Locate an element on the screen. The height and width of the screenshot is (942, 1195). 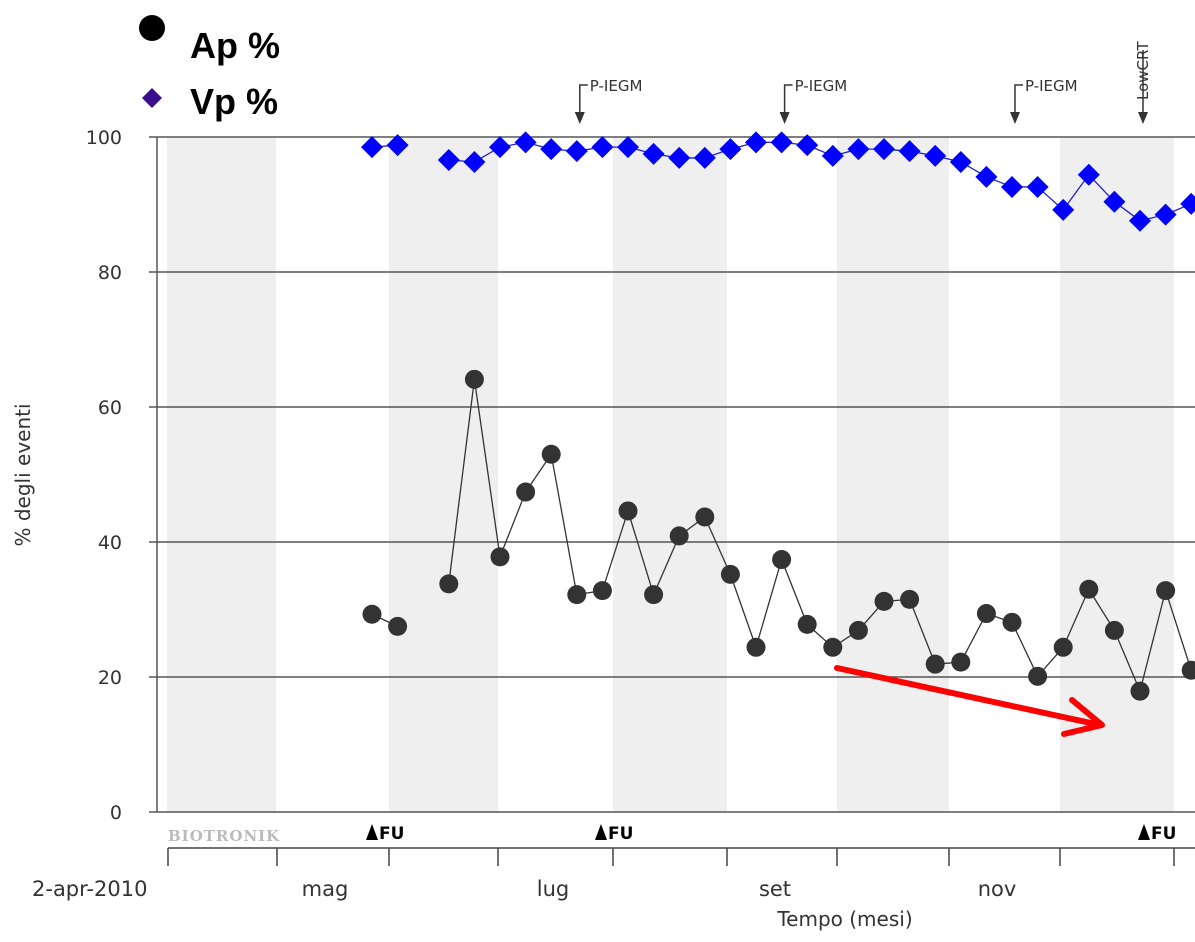
y-axis-title: % degli eventi is located at coordinates (23, 474).